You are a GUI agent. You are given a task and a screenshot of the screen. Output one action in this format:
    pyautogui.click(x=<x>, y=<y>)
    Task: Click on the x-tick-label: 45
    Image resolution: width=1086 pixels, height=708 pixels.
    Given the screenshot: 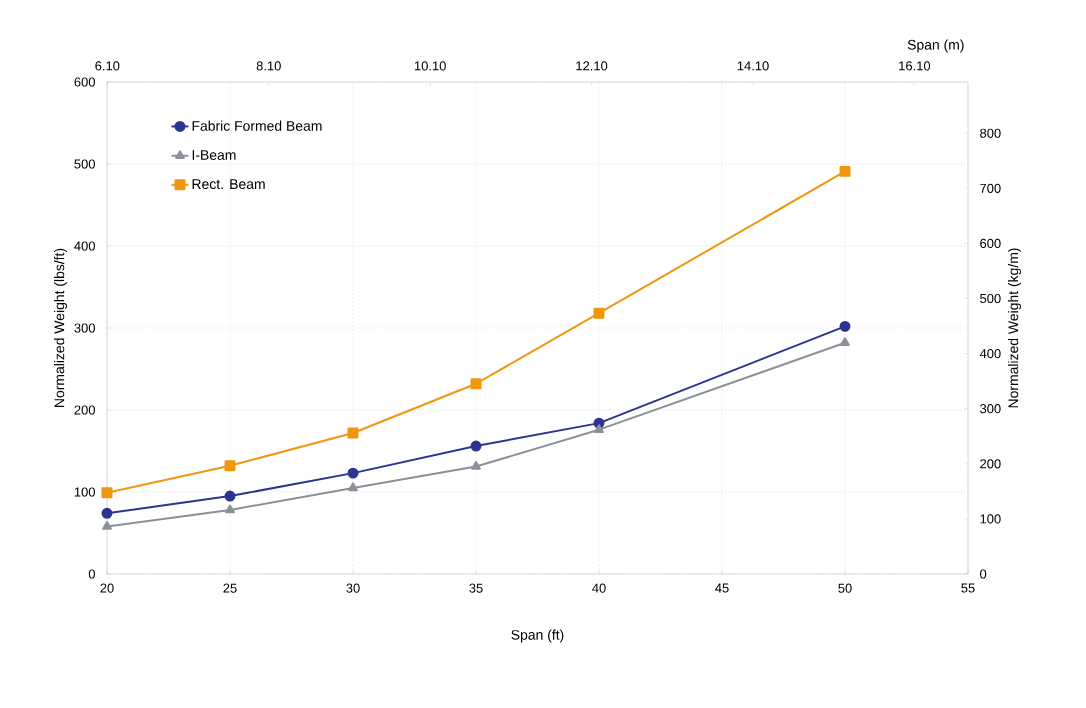 What is the action you would take?
    pyautogui.click(x=722, y=588)
    